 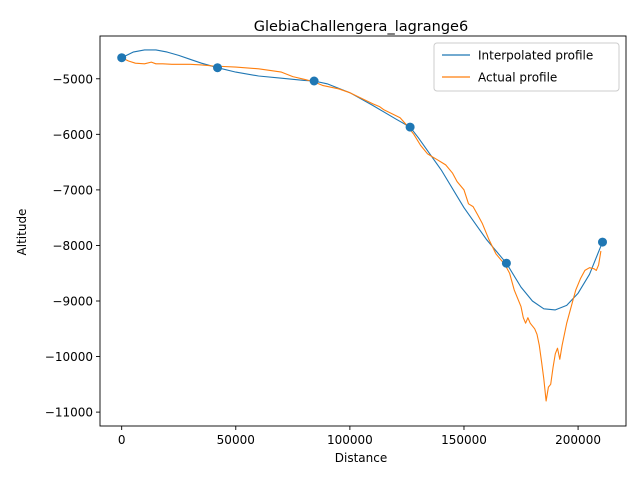 What do you see at coordinates (578, 440) in the screenshot?
I see `x-tick-label: 200000` at bounding box center [578, 440].